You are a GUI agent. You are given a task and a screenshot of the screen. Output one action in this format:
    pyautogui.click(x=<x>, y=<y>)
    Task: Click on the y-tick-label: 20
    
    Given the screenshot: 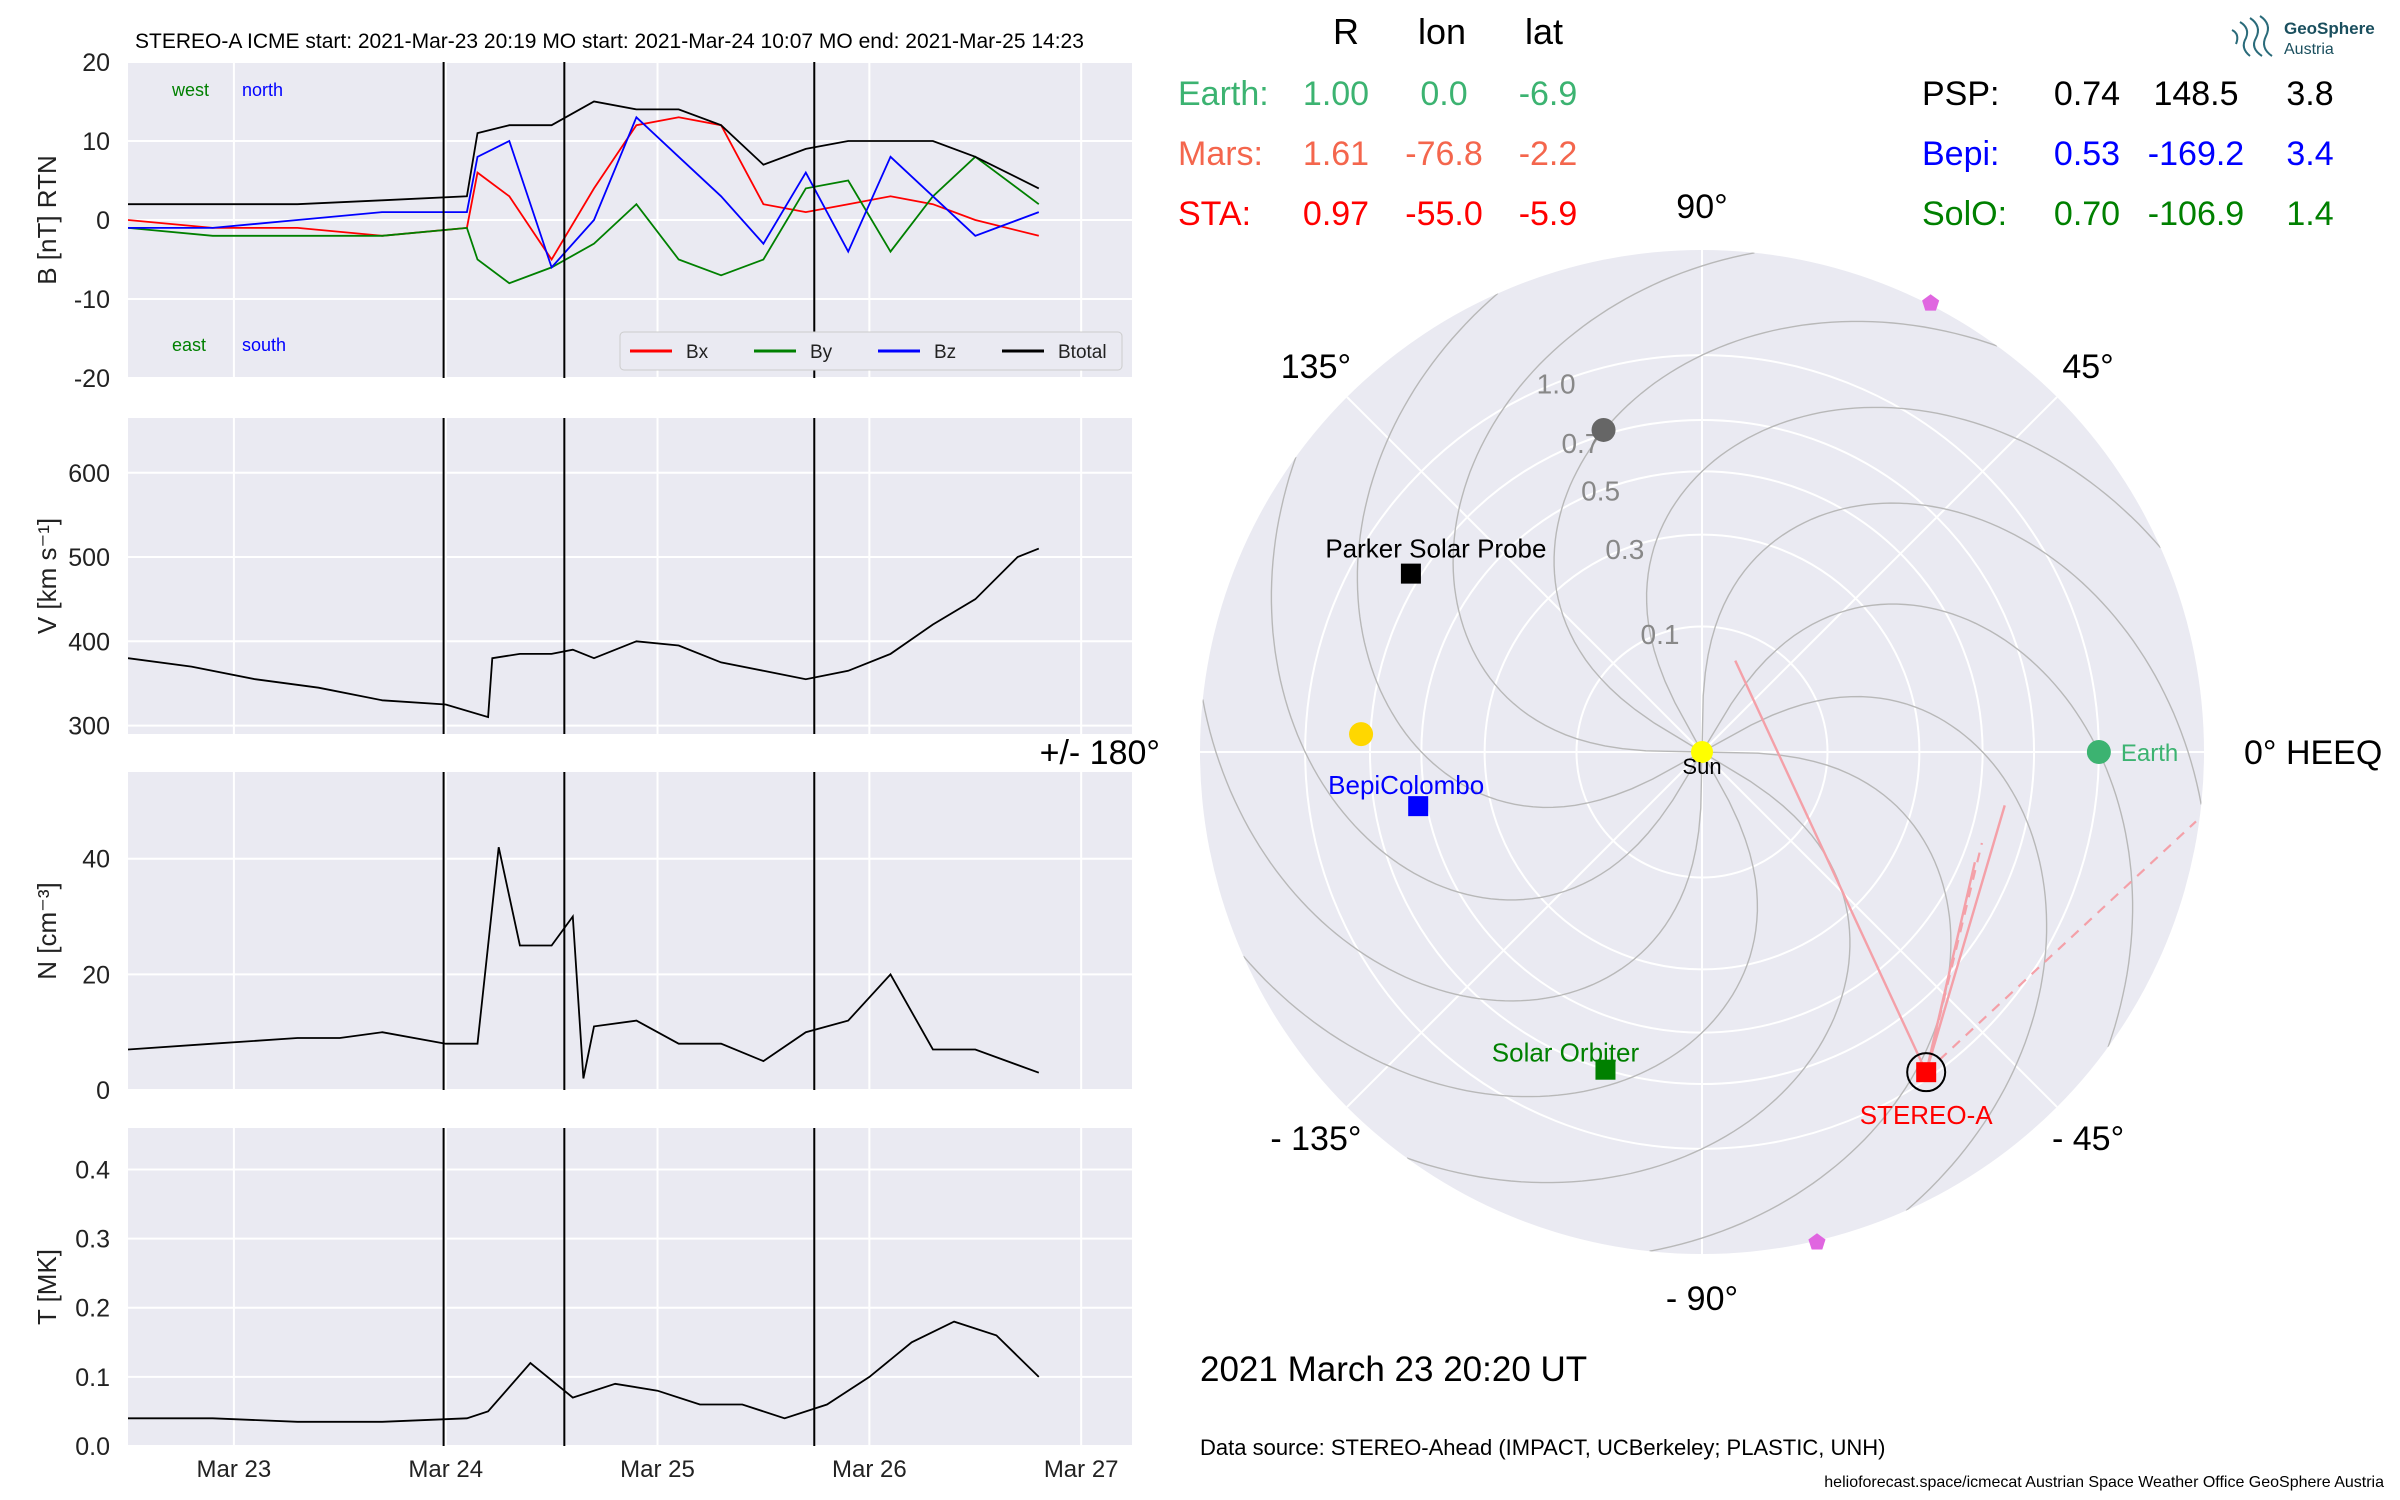 What is the action you would take?
    pyautogui.click(x=96, y=975)
    